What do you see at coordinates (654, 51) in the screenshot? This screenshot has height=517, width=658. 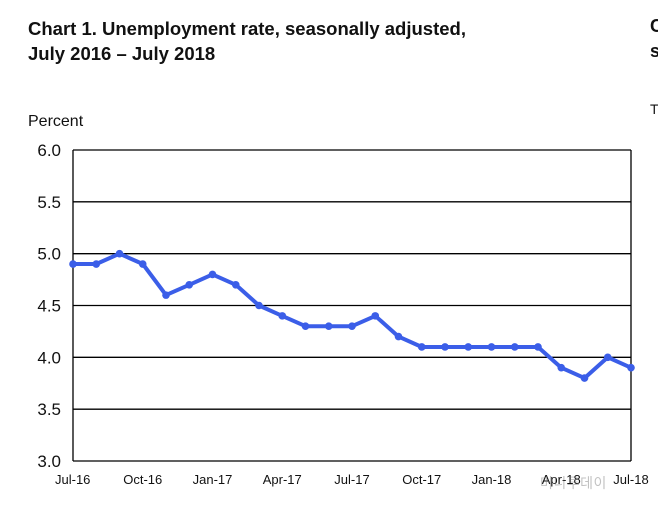 I see `clipped-edge-text-2: s` at bounding box center [654, 51].